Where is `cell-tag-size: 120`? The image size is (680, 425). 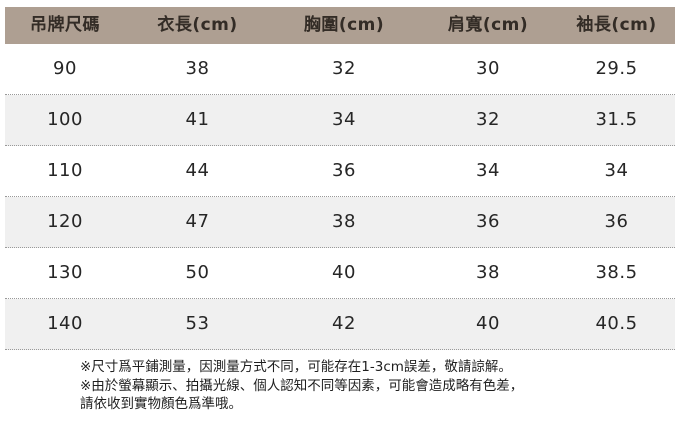
cell-tag-size: 120 is located at coordinates (65, 221).